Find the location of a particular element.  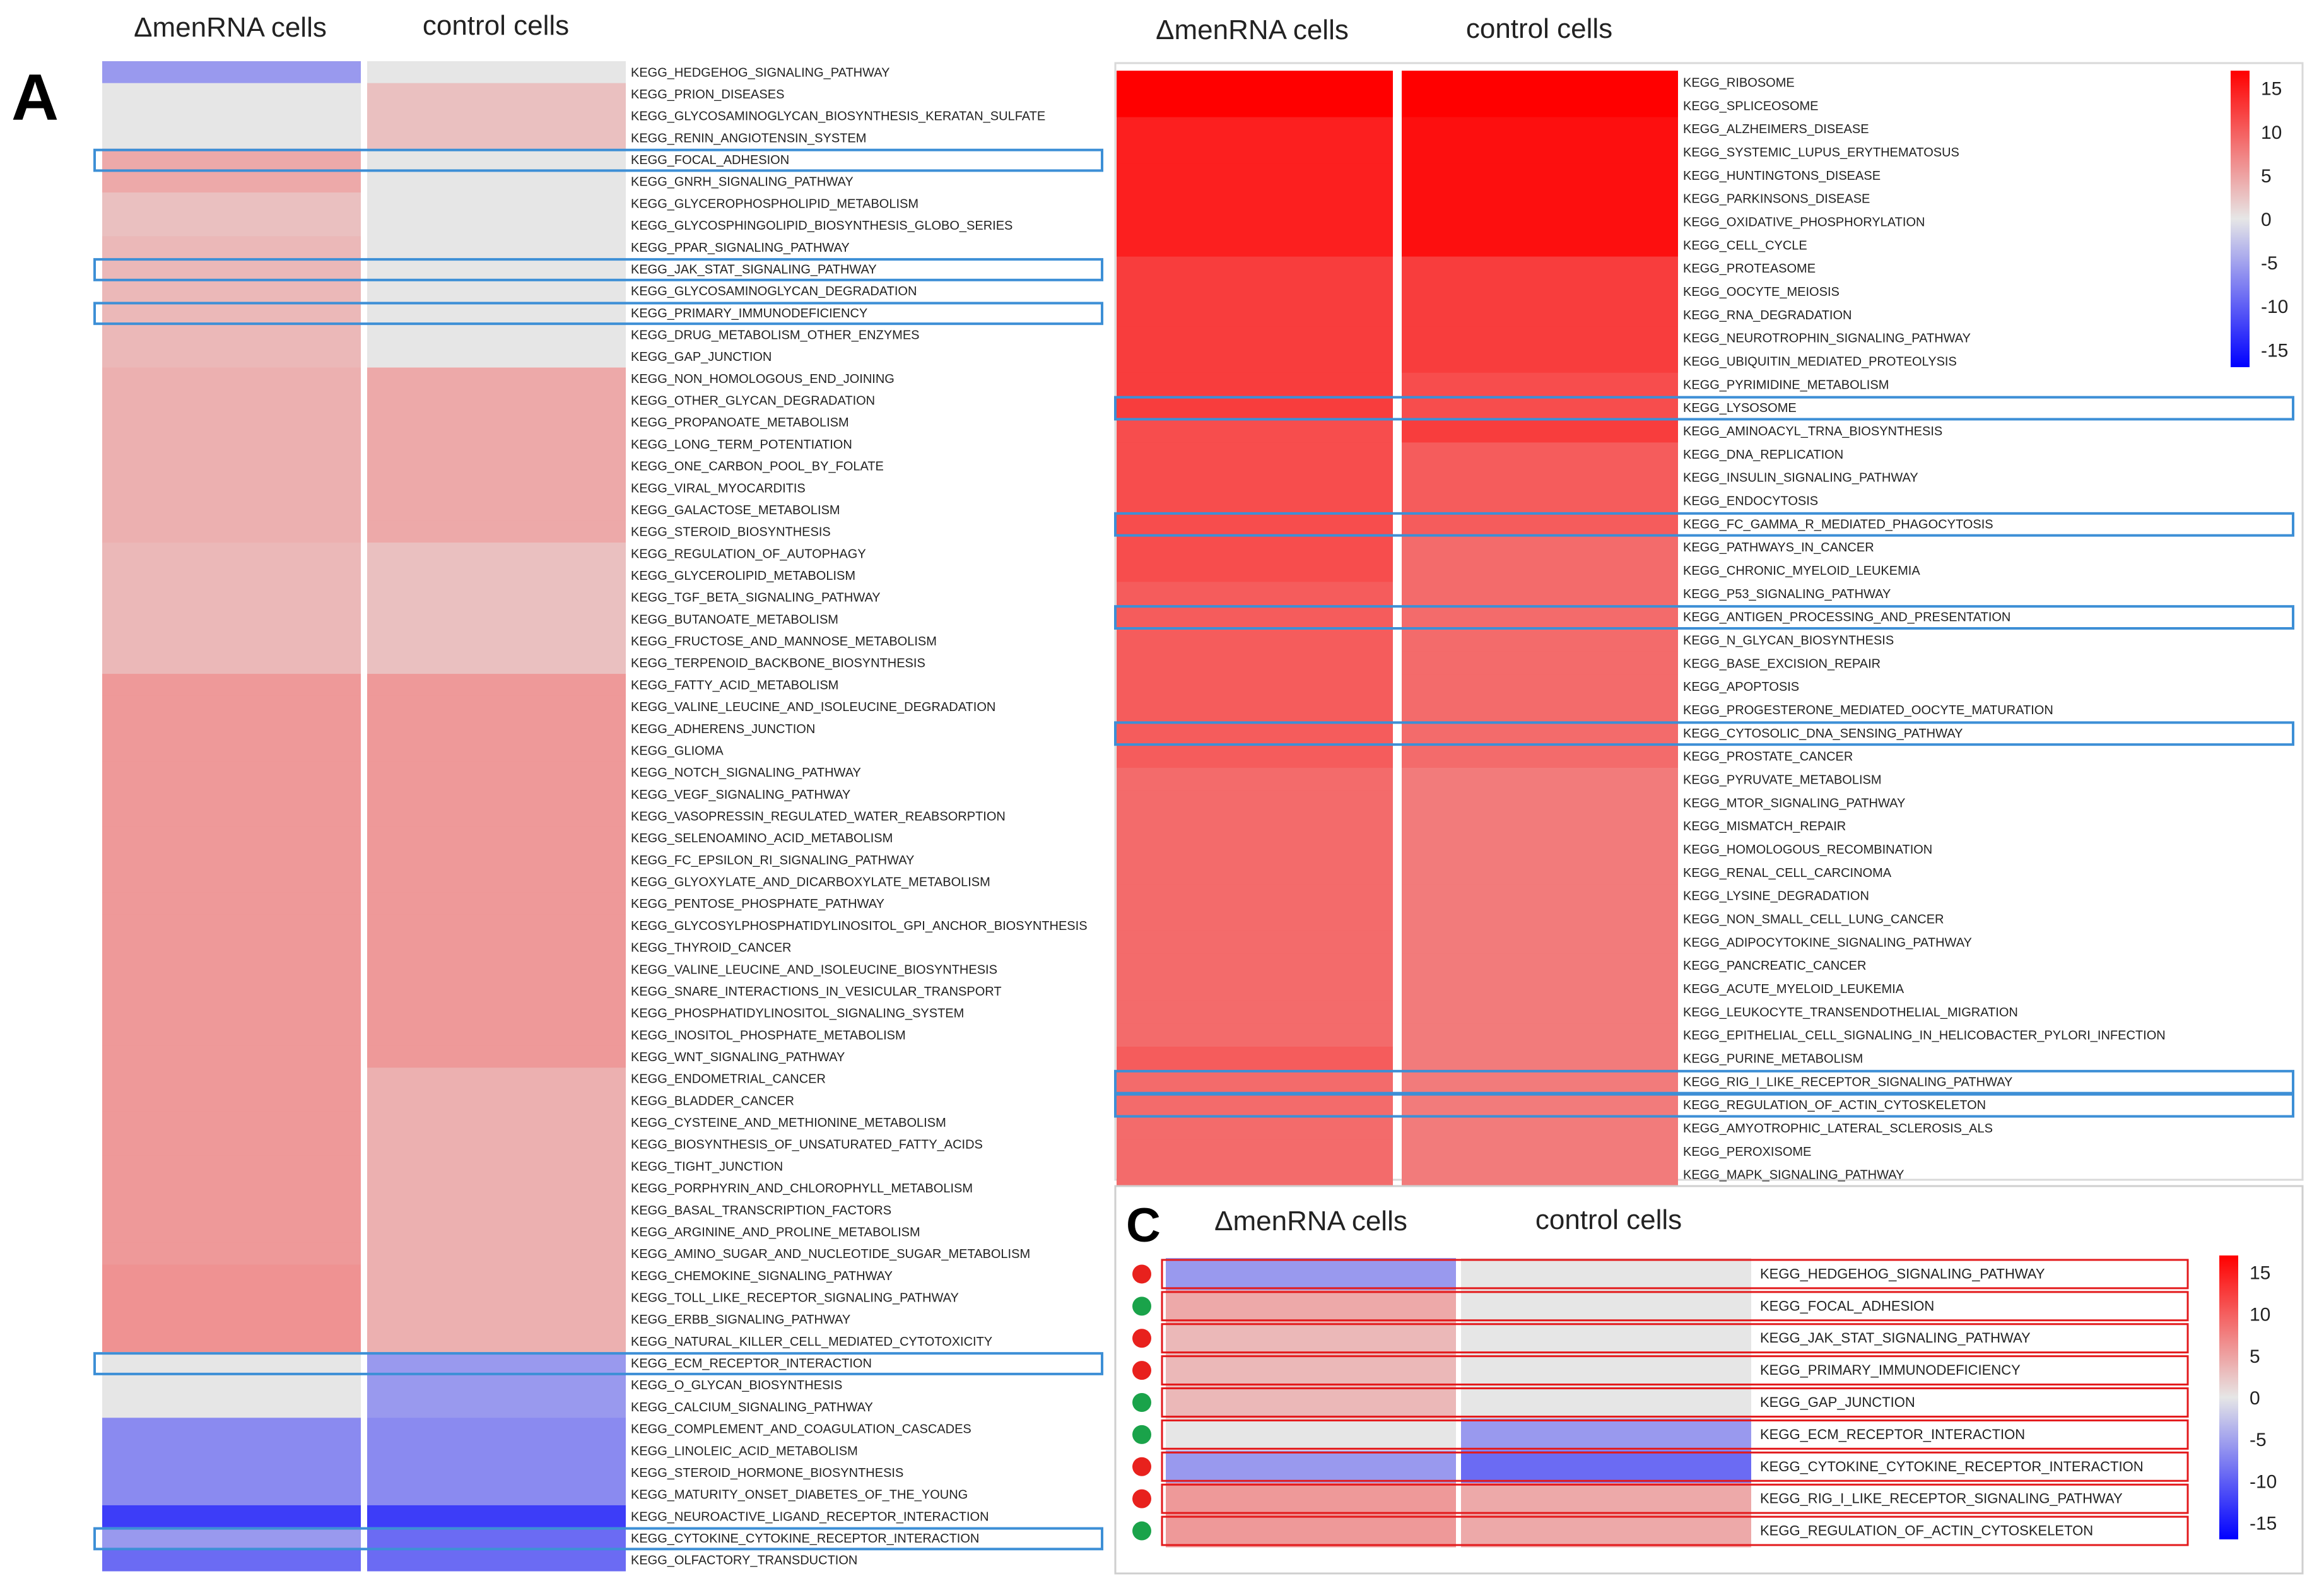

row-label: KEGG_VEGF_SIGNALING_PATHWAY is located at coordinates (740, 795).